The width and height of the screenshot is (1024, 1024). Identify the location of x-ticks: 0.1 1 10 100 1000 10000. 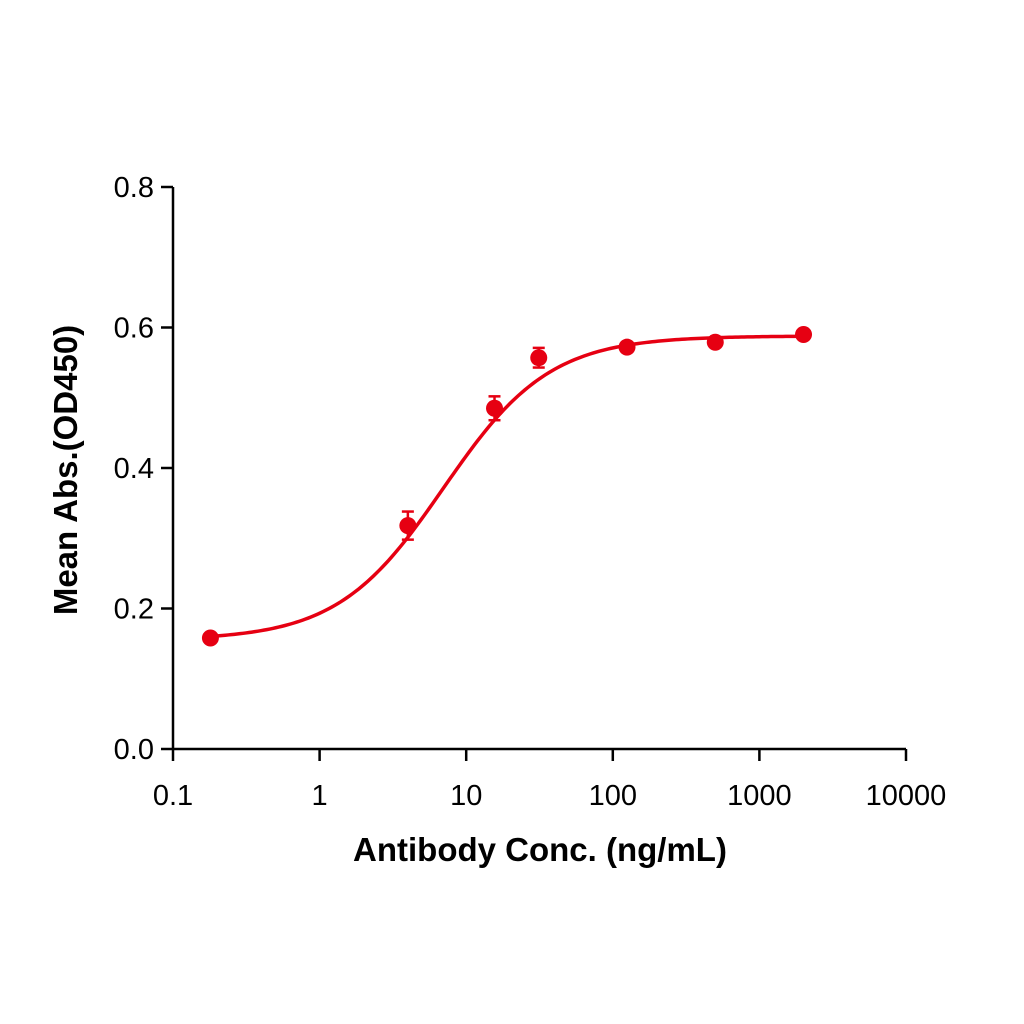
(549, 780).